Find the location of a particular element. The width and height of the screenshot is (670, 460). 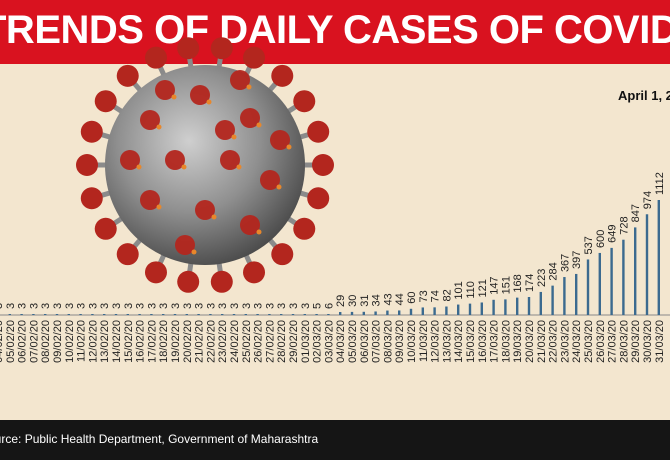

x-tick-label: 12/02/20 is located at coordinates (93, 341).